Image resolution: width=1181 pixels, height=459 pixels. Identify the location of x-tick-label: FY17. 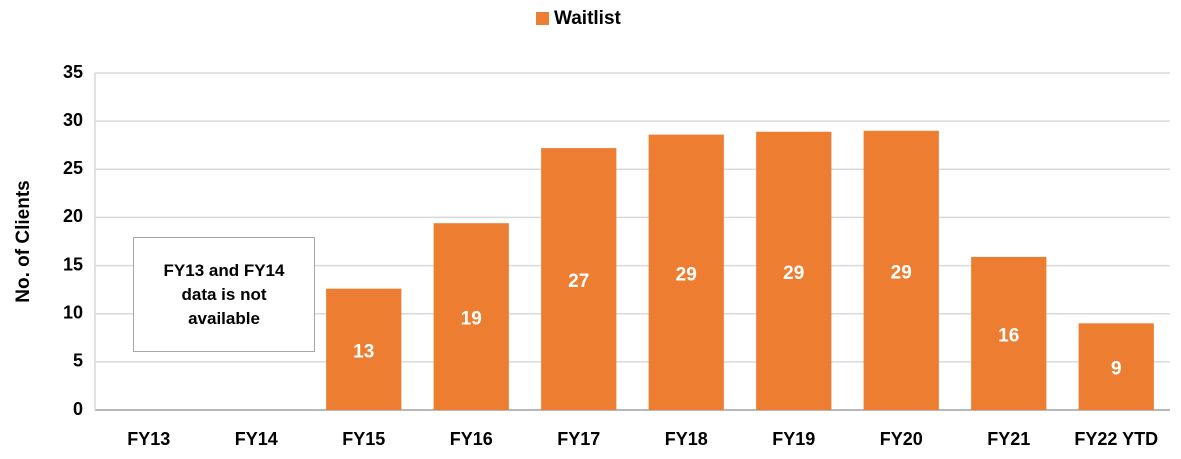
(578, 439).